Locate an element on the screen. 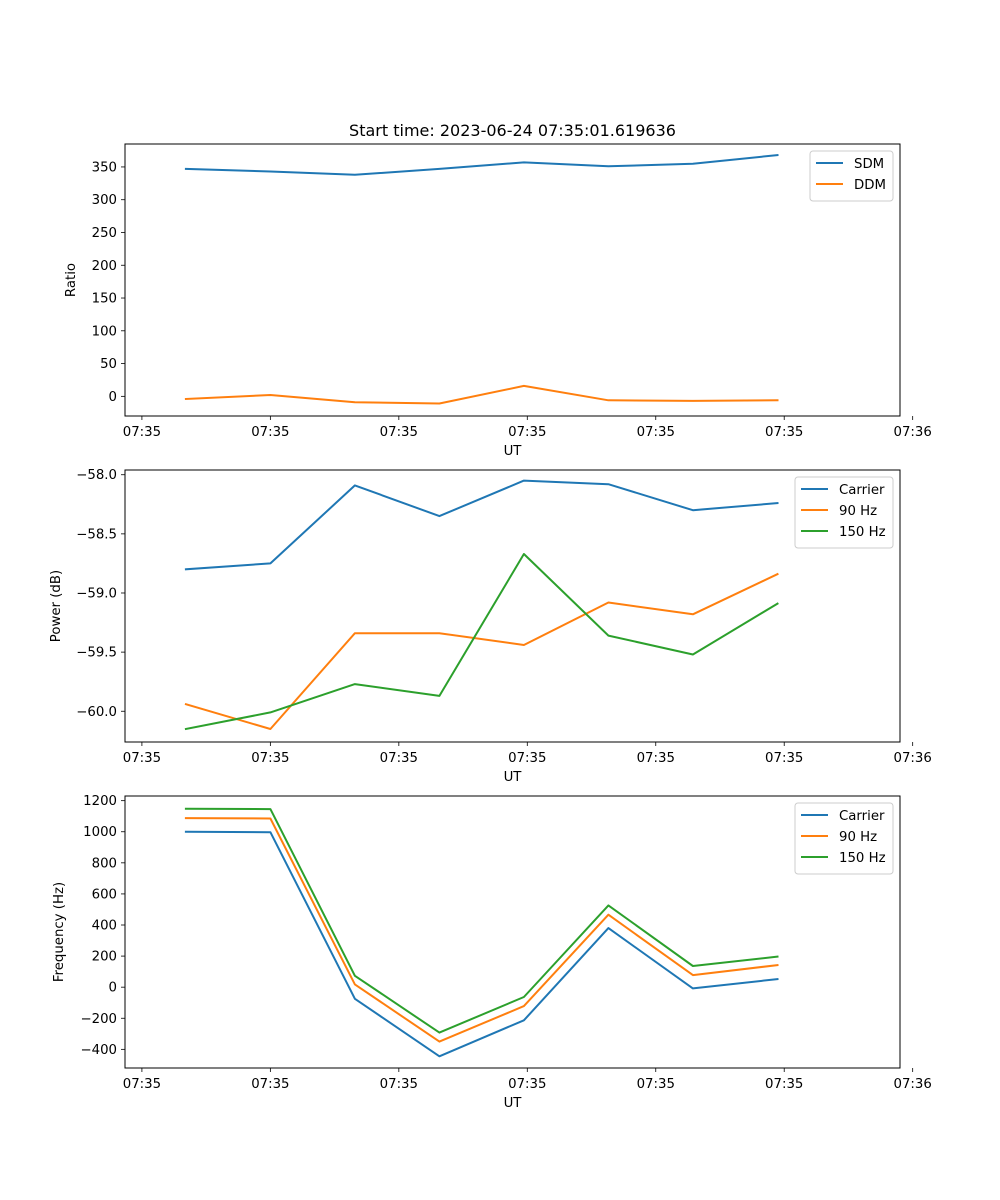 The image size is (1000, 1200). legend-label: SDM is located at coordinates (869, 164).